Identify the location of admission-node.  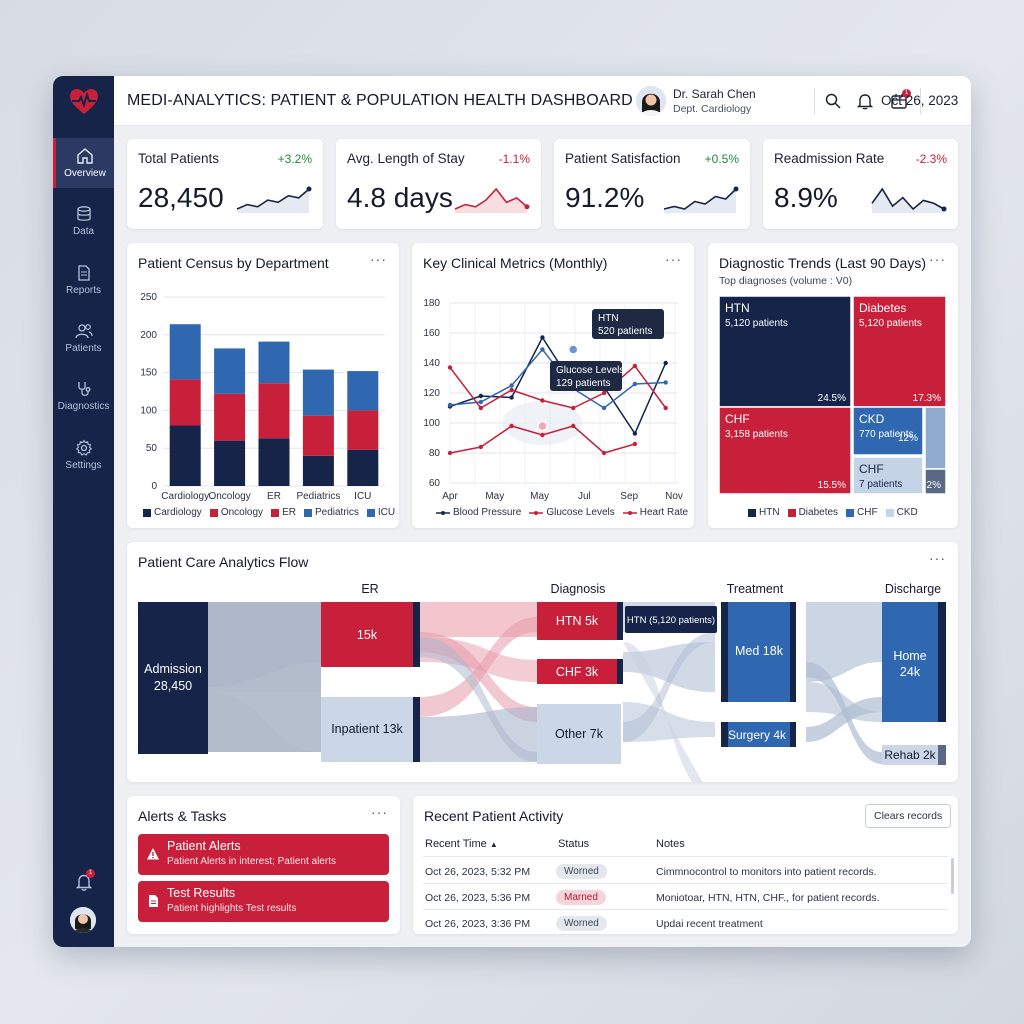
(173, 678).